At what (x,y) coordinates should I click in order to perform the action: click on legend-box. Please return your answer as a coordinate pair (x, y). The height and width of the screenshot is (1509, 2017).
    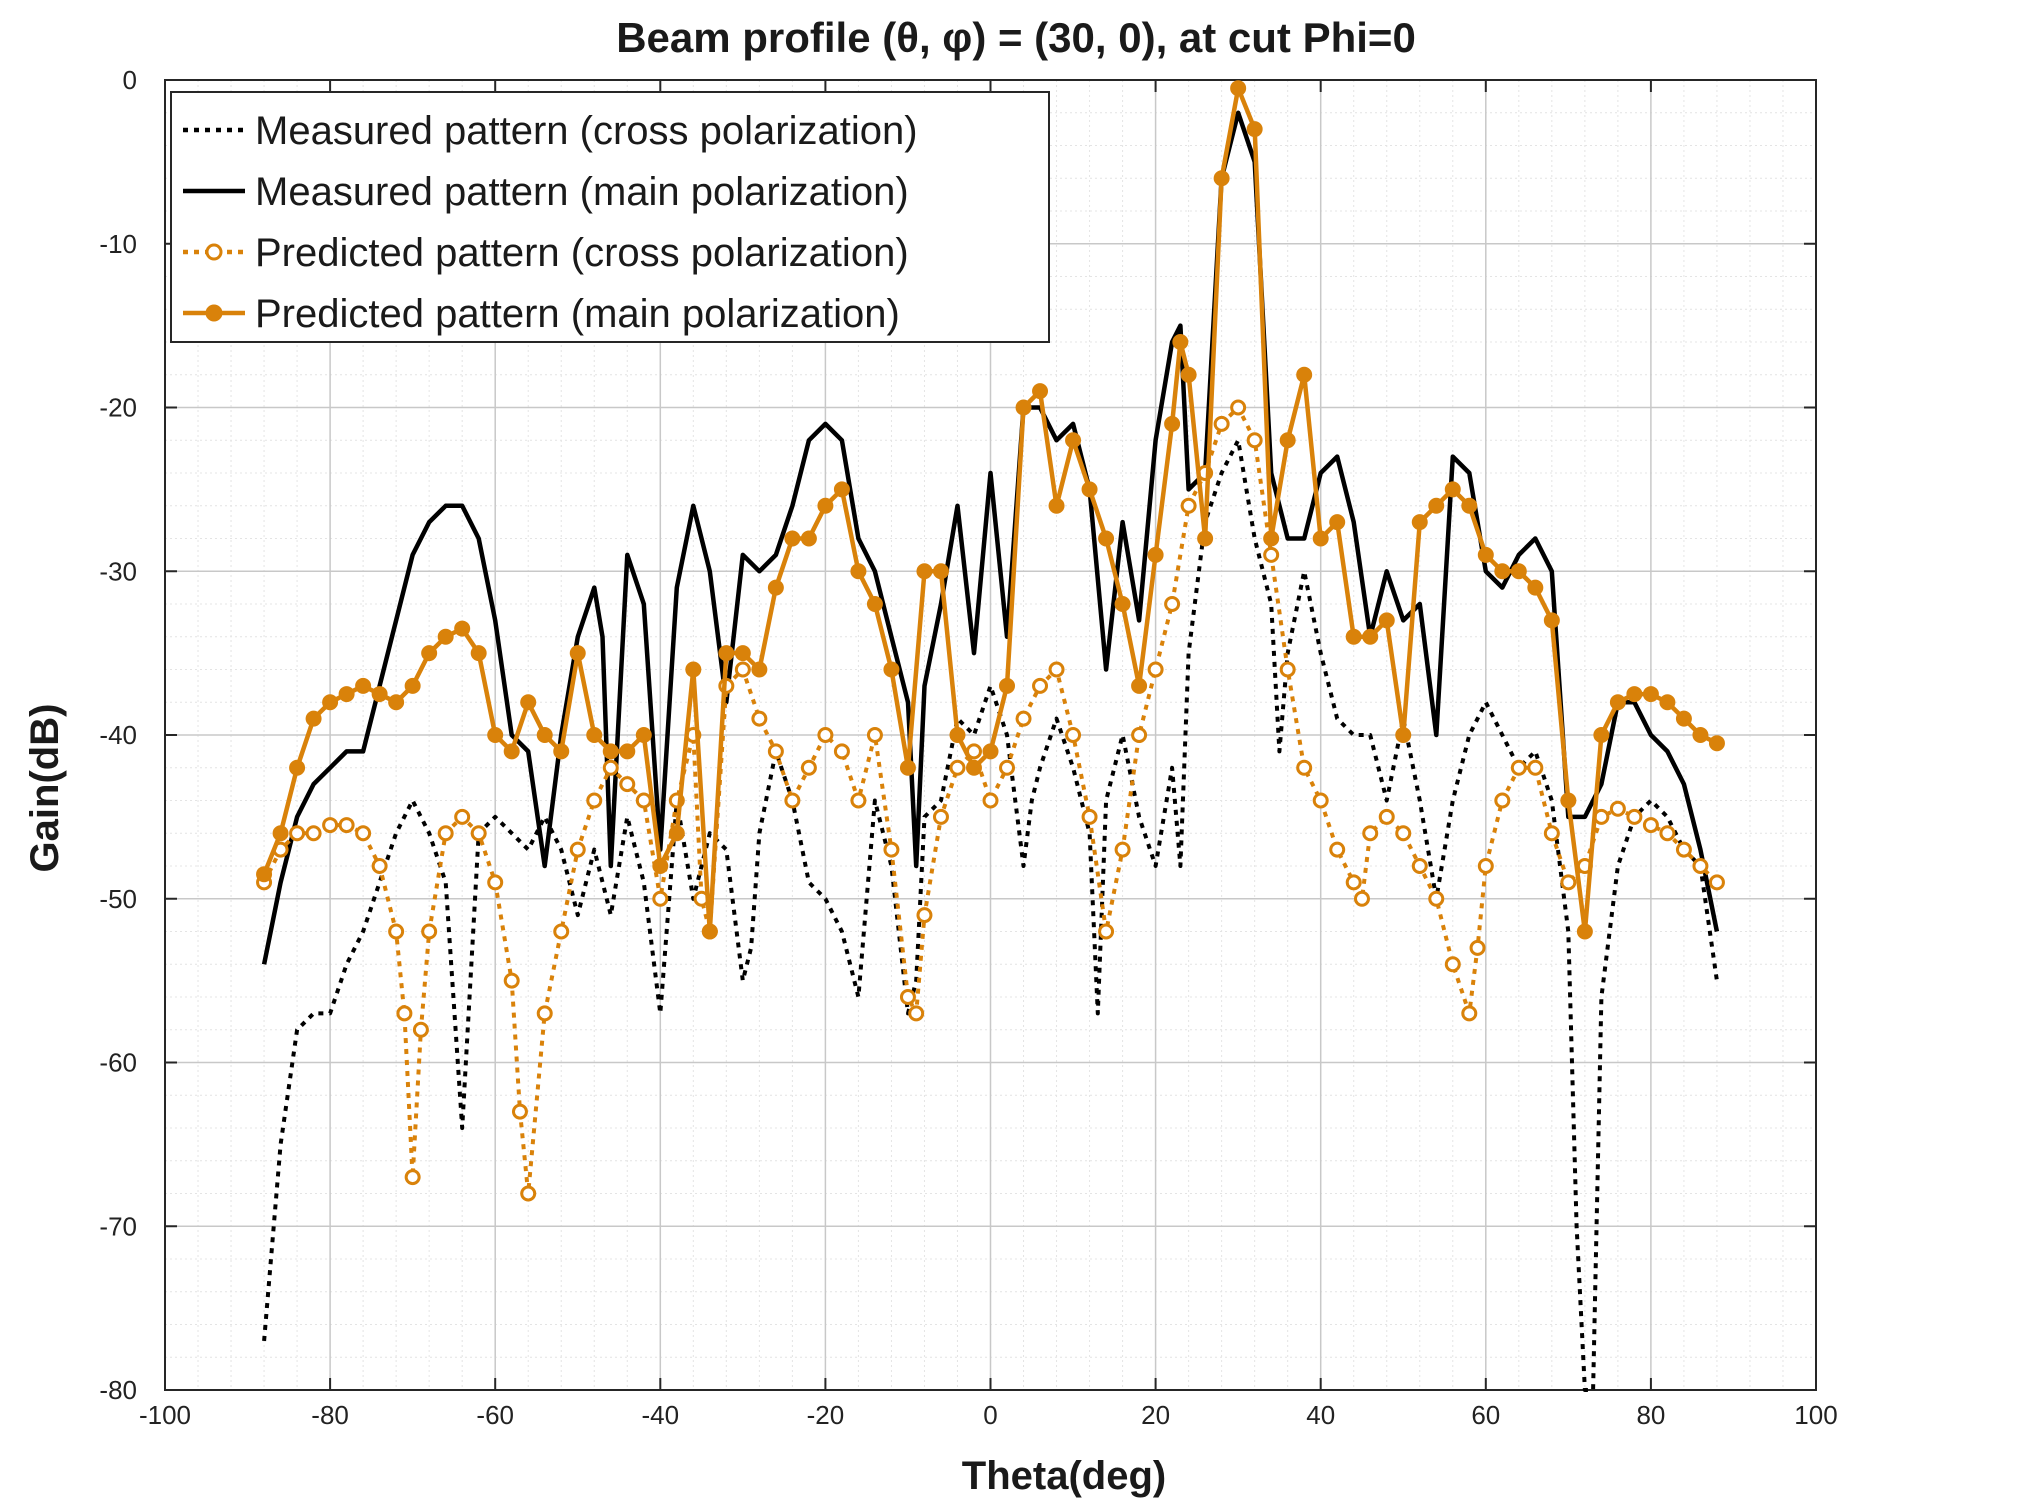
    Looking at the image, I should click on (610, 217).